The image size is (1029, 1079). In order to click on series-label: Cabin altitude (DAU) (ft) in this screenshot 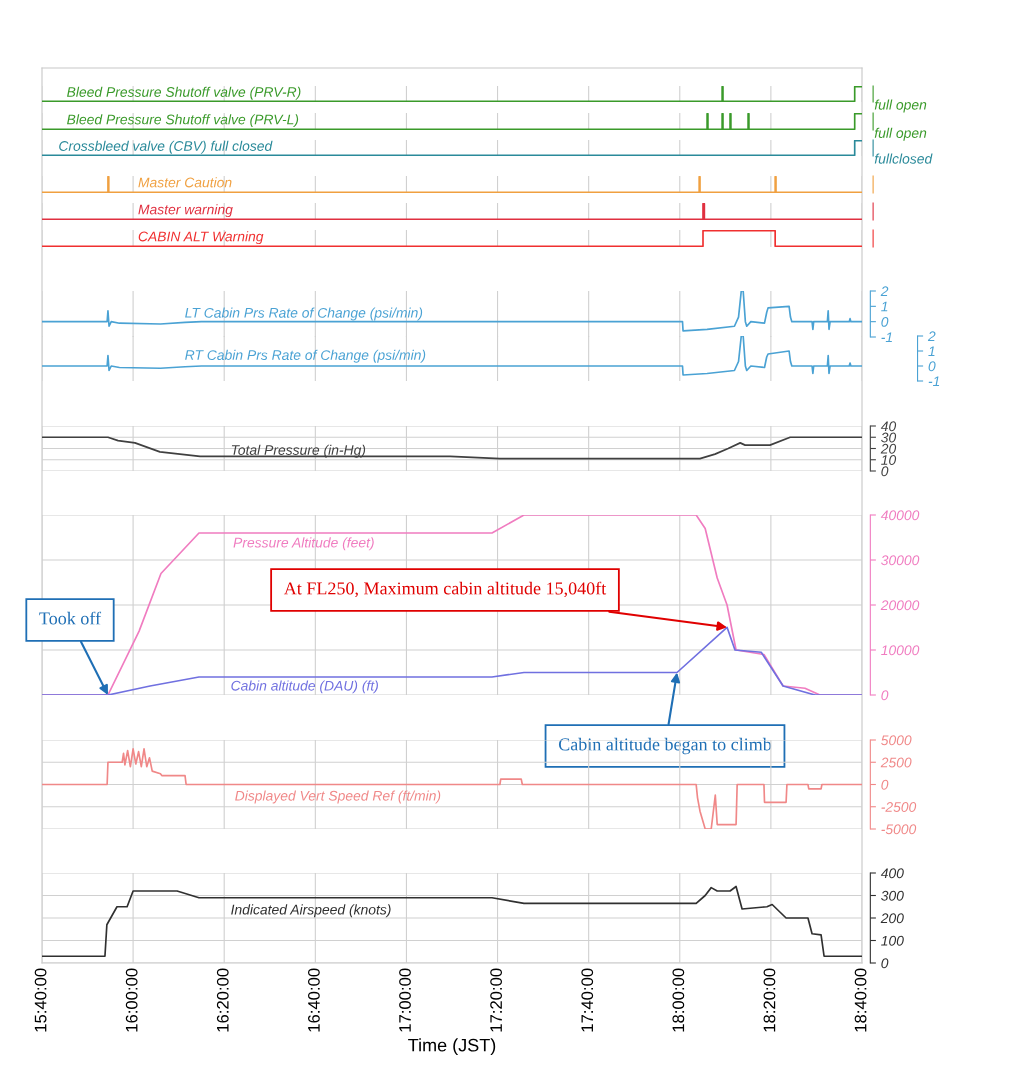, I will do `click(304, 687)`.